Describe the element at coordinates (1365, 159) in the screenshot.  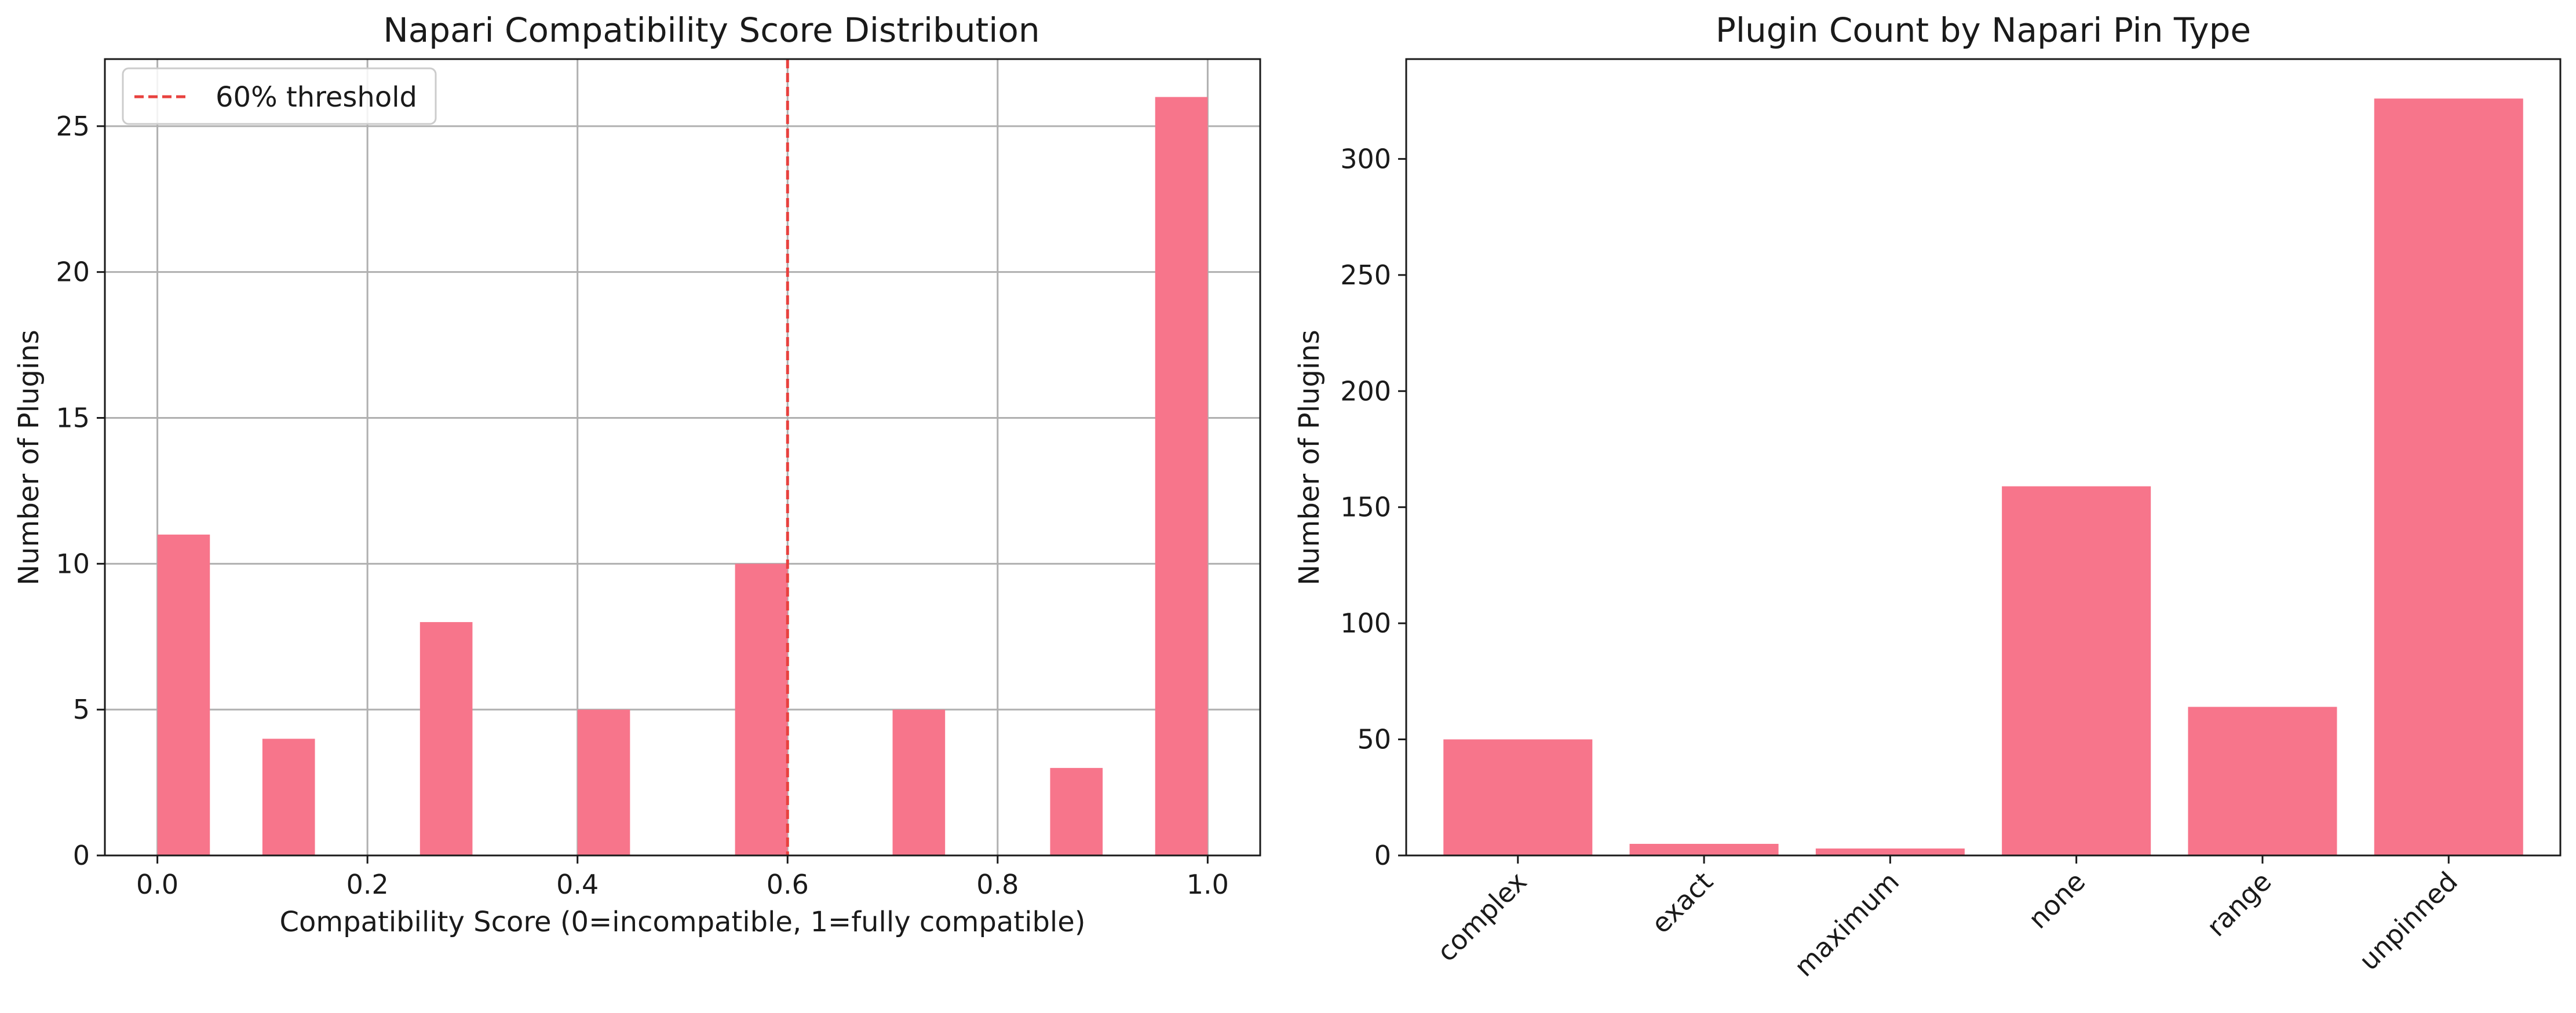
I see `y-tick-label: 300` at that location.